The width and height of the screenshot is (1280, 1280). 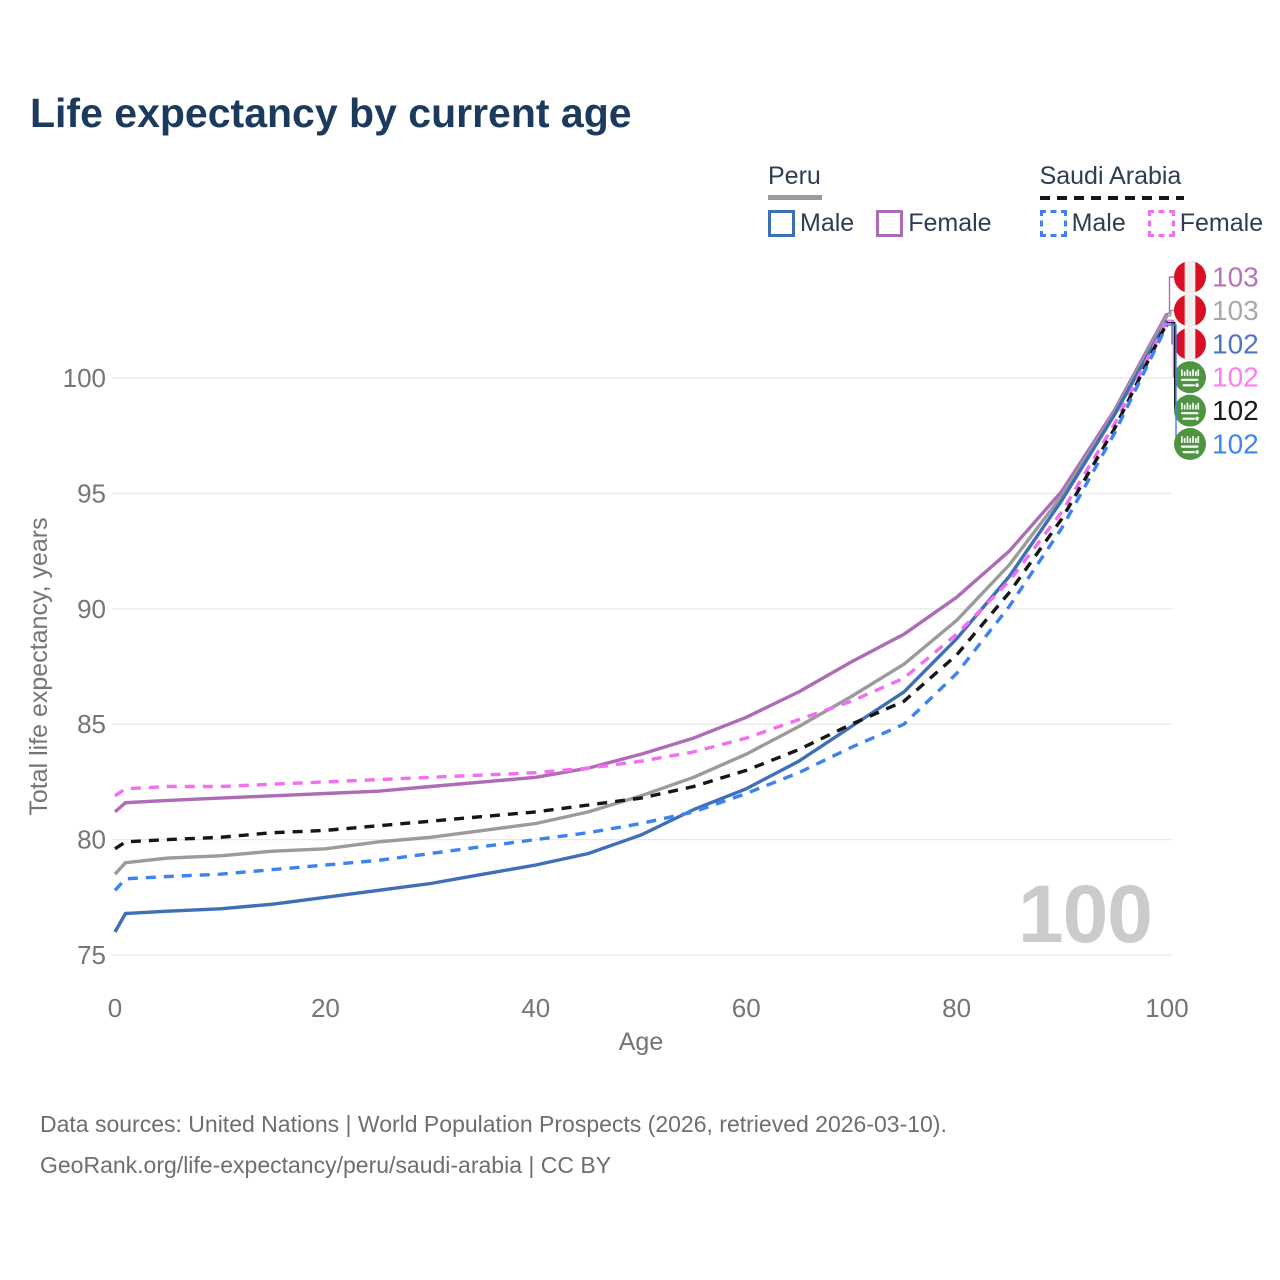 I want to click on x-tick-60: 60, so click(x=746, y=1008).